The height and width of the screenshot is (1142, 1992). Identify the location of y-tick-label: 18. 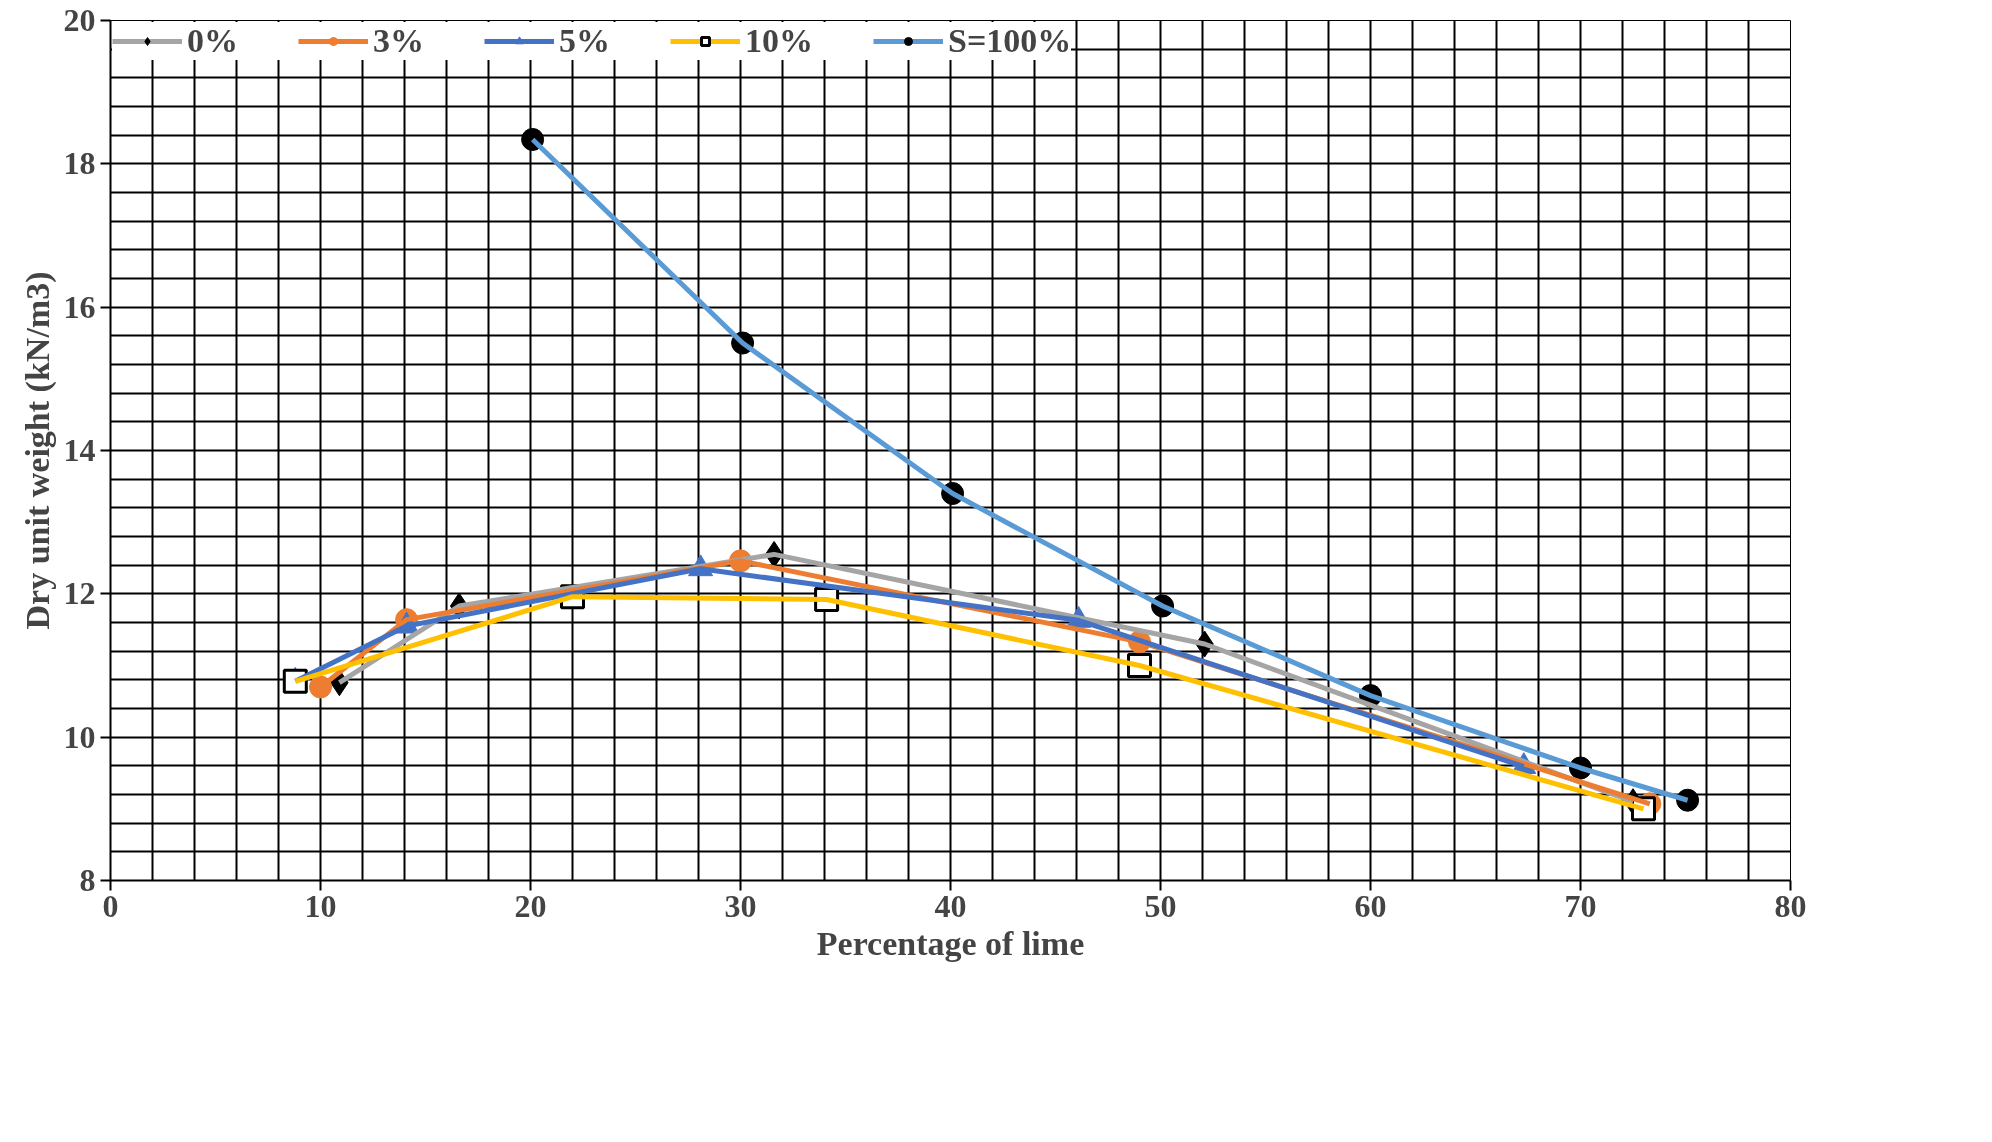
(79, 163).